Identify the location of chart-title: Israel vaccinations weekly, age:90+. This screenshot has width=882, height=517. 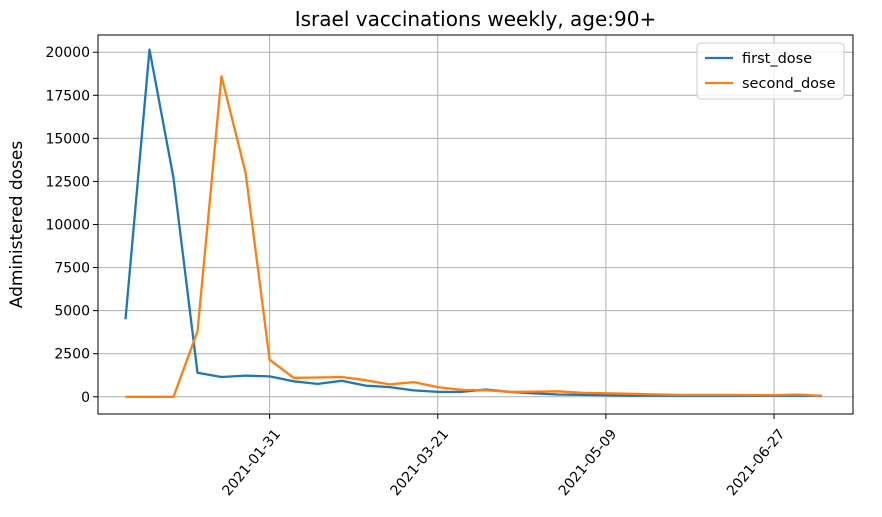
(476, 19).